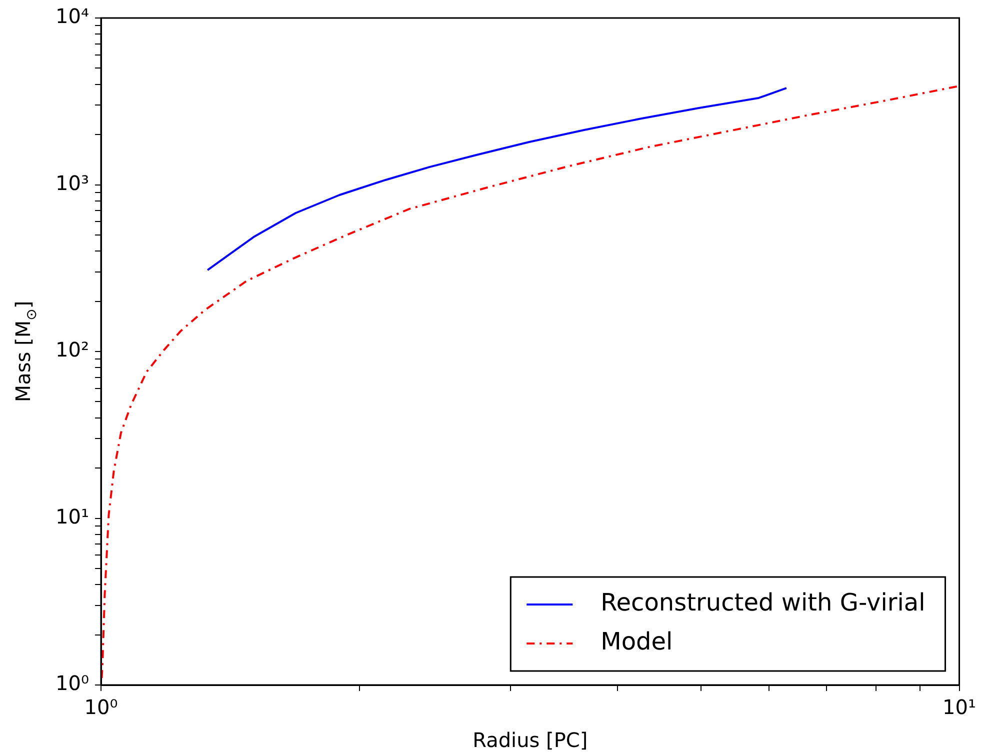  I want to click on y-tick-label: 10⁰, so click(72, 683).